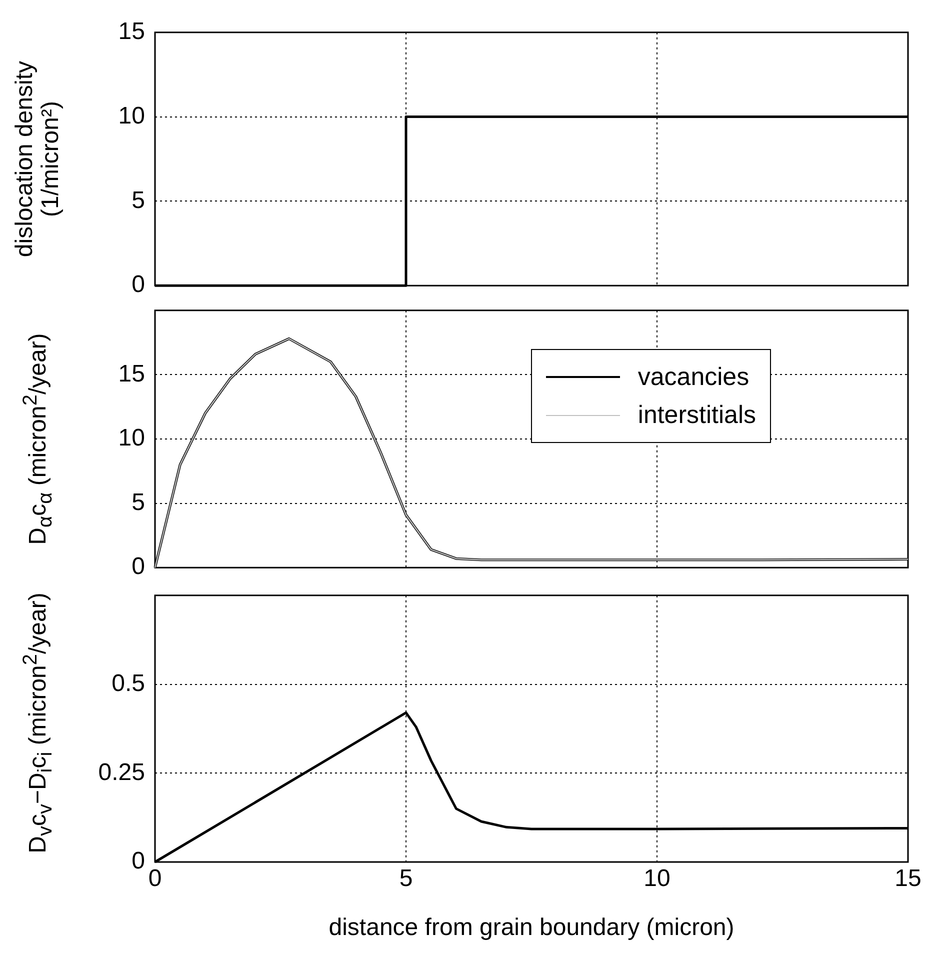 The width and height of the screenshot is (928, 958). What do you see at coordinates (121, 772) in the screenshot?
I see `y-tick-label: 0.25` at bounding box center [121, 772].